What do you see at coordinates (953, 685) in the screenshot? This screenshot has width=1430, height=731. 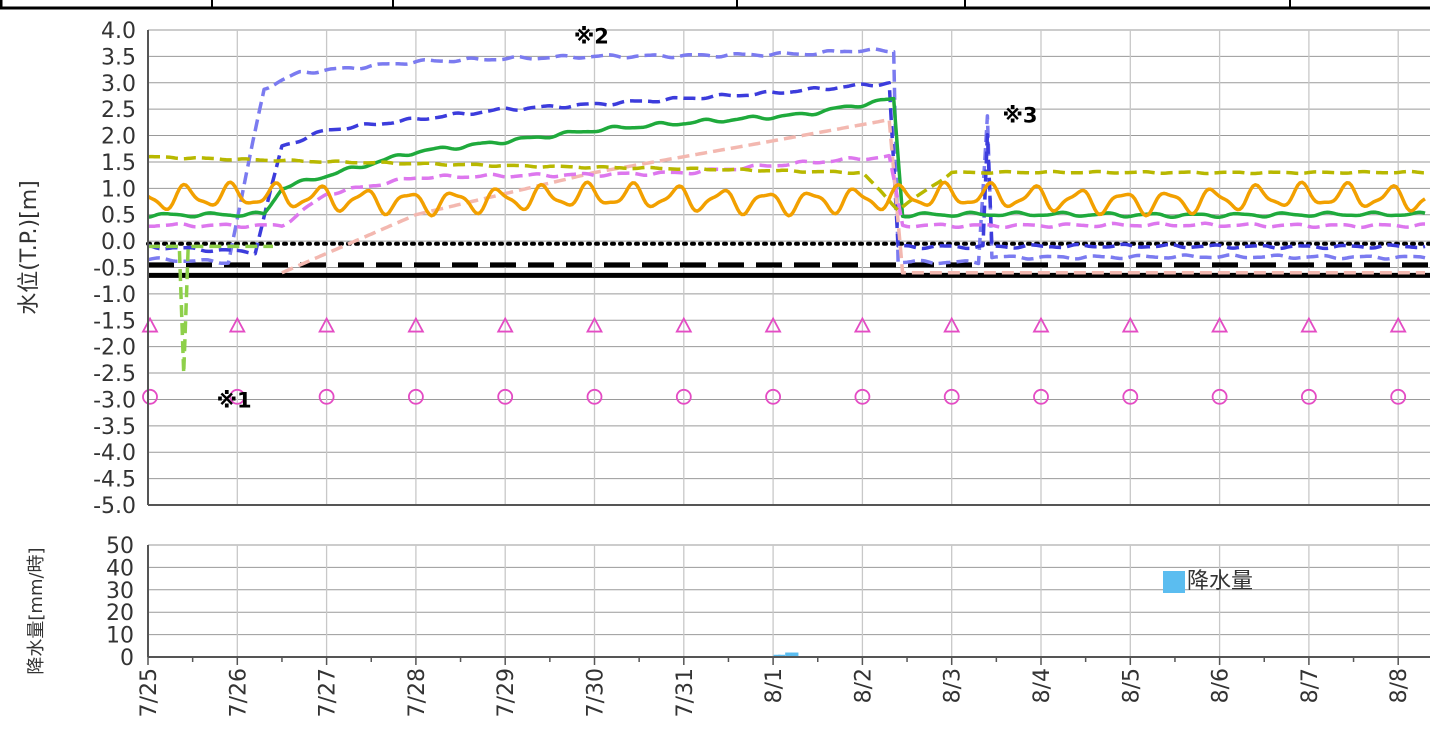 I see `x-tick-label: 8/3` at bounding box center [953, 685].